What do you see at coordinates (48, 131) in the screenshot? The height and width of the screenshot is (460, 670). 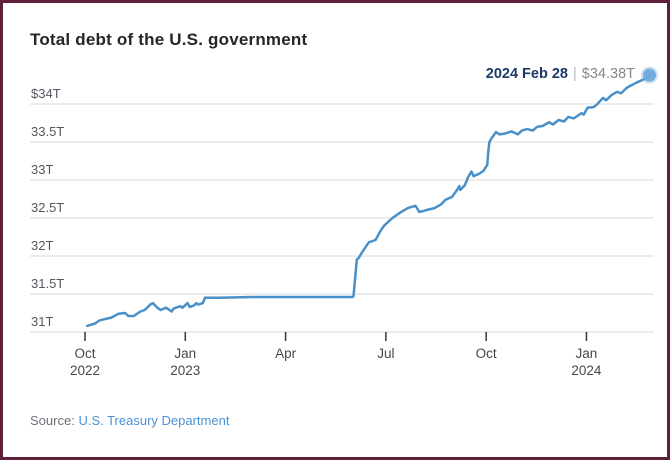 I see `y-axis-label: 33.5T` at bounding box center [48, 131].